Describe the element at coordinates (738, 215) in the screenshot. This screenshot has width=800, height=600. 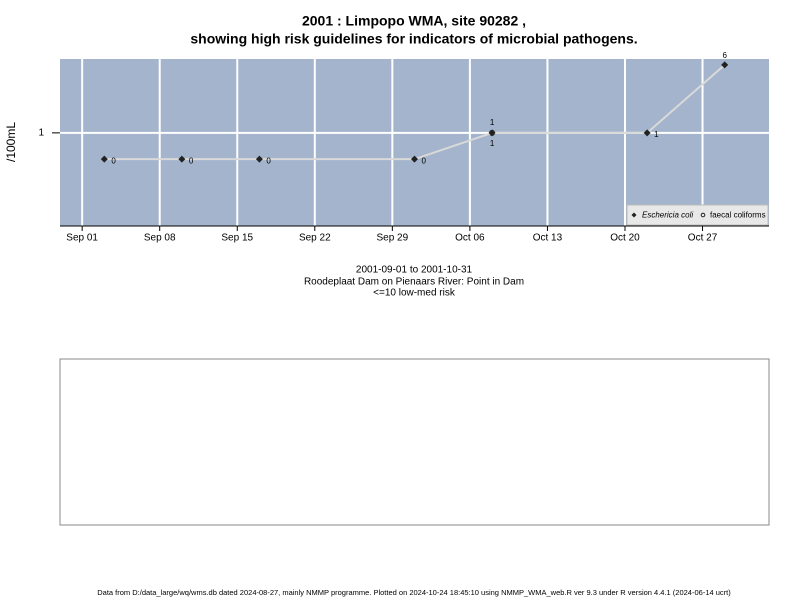
I see `legend-label: faecal coliforms` at that location.